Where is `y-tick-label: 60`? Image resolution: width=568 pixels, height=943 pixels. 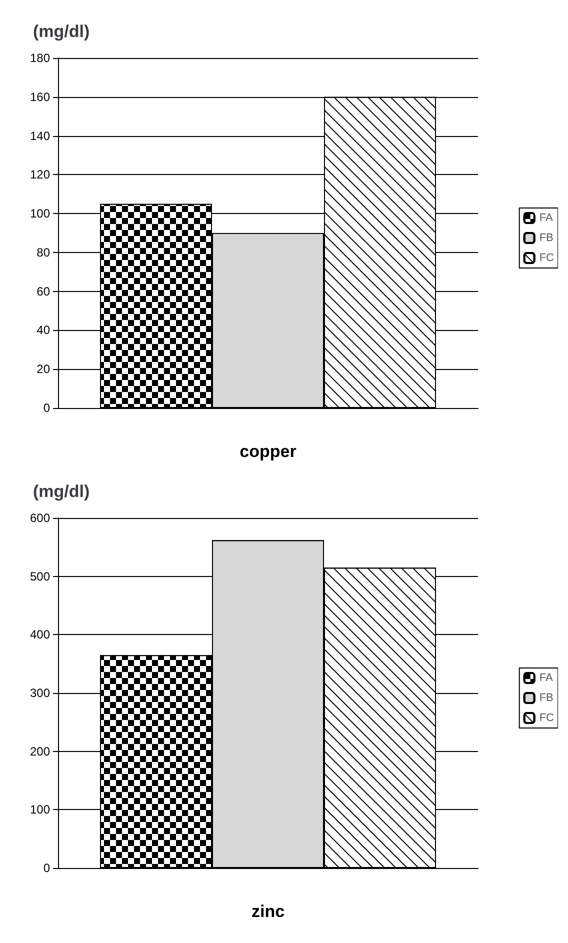 y-tick-label: 60 is located at coordinates (43, 291).